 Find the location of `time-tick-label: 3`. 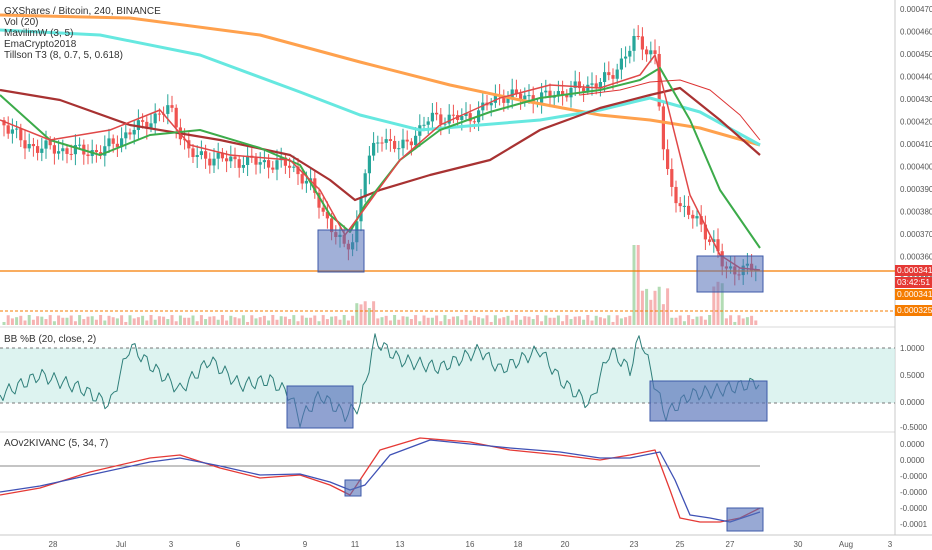

time-tick-label: 3 is located at coordinates (171, 544).